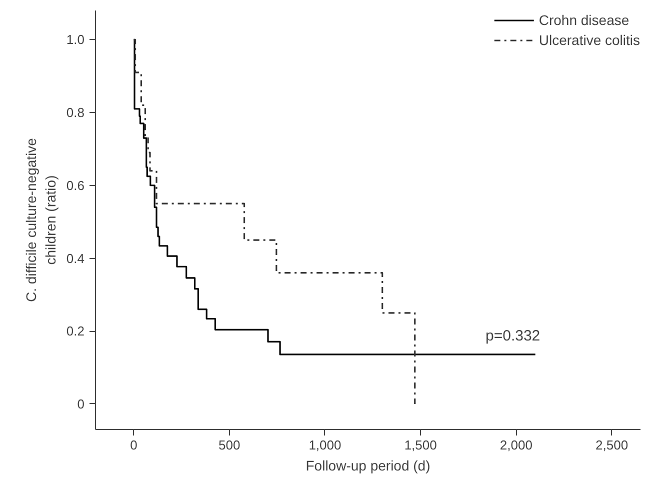  I want to click on x-tick-label: 1,000, so click(325, 445).